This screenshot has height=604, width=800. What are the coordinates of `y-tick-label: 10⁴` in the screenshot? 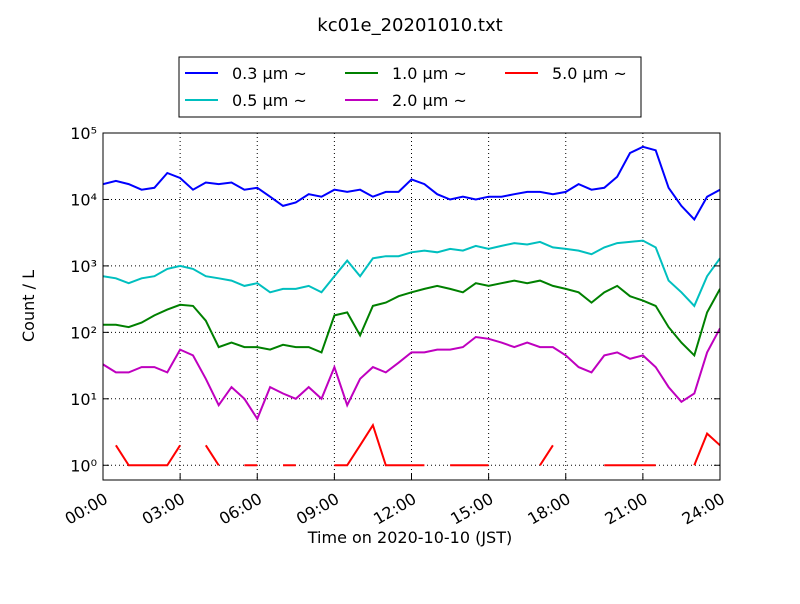 It's located at (83, 199).